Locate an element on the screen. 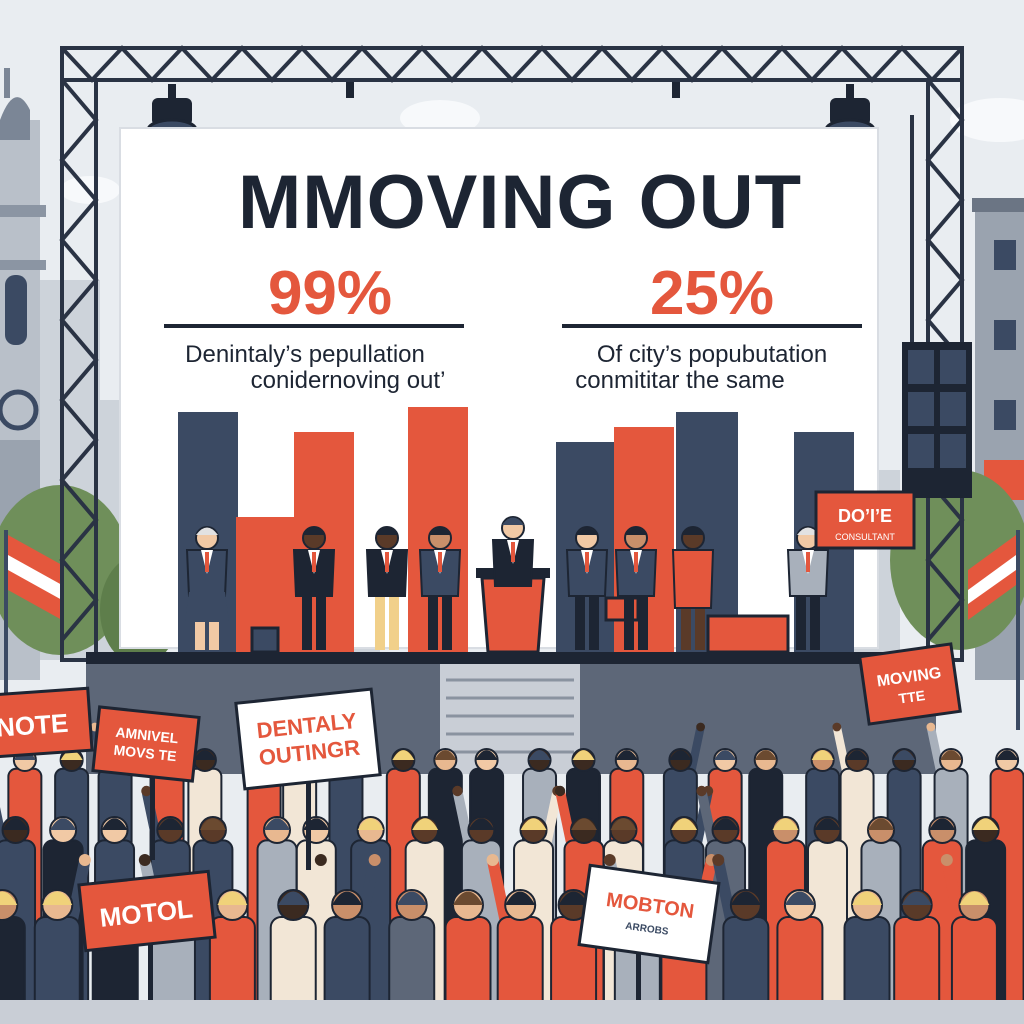 The height and width of the screenshot is (1024, 1024). right-stat-line1: Of city’s popubutation is located at coordinates (712, 354).